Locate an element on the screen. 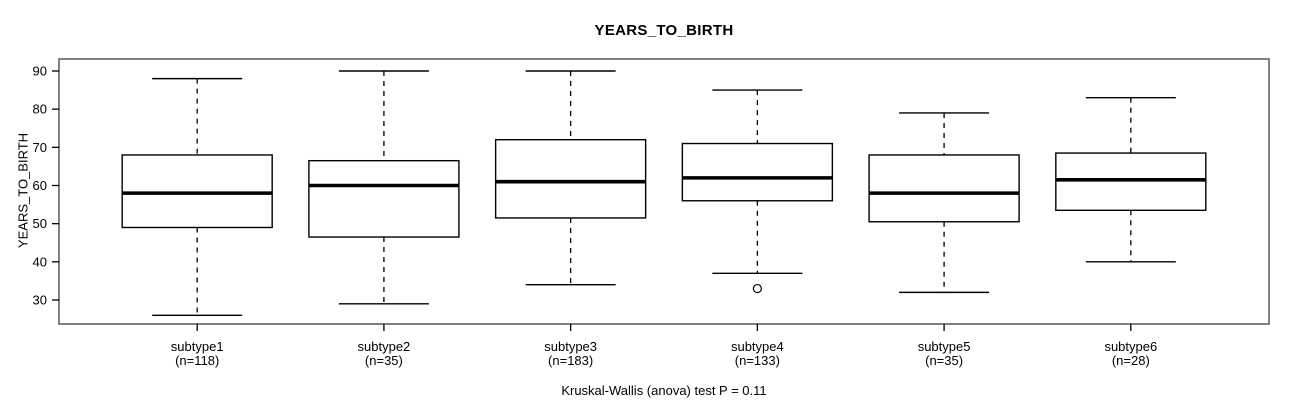  iqr-box-subtype1 is located at coordinates (197, 191).